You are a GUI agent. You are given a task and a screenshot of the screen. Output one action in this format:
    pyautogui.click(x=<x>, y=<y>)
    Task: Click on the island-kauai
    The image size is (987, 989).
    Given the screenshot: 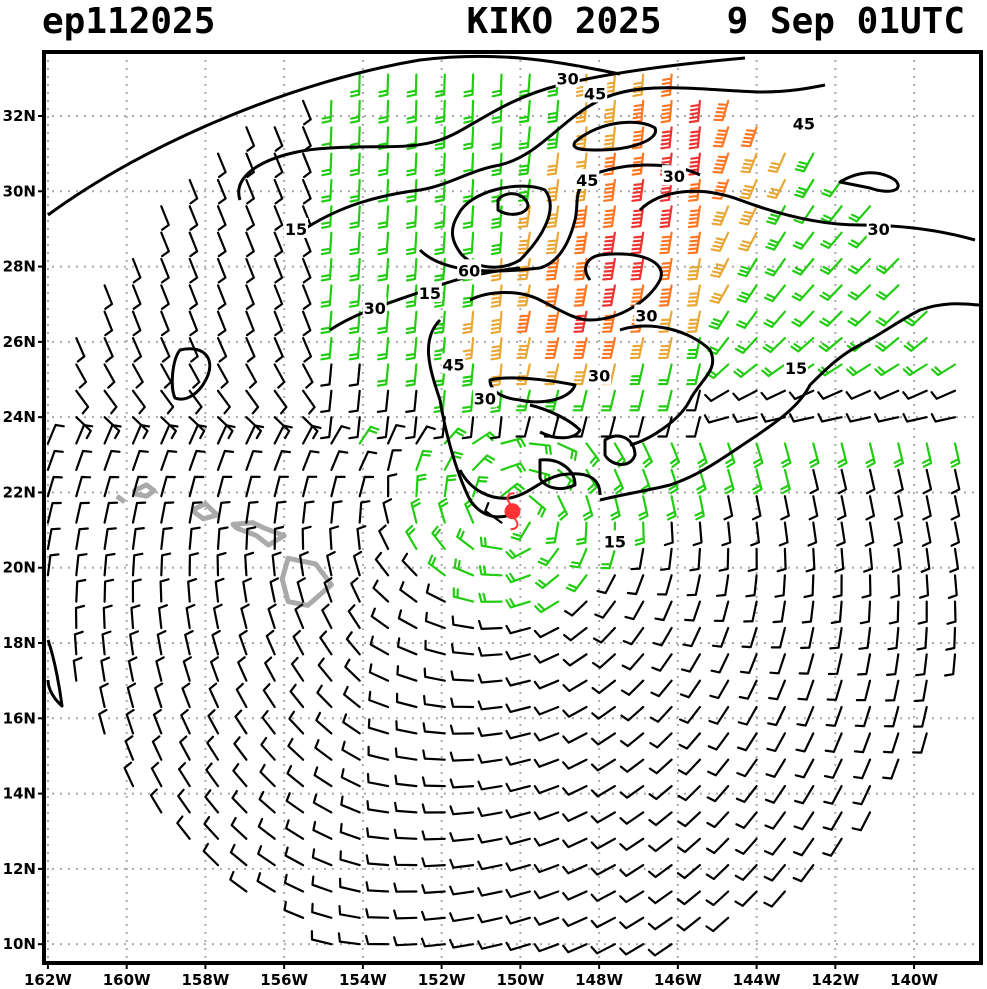 What is the action you would take?
    pyautogui.click(x=144, y=490)
    